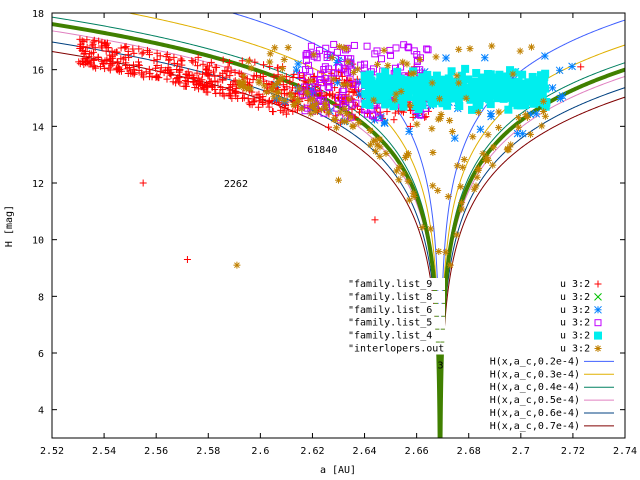  What do you see at coordinates (535, 361) in the screenshot?
I see `legend-name: H(x,a_c,0.2e-4)` at bounding box center [535, 361].